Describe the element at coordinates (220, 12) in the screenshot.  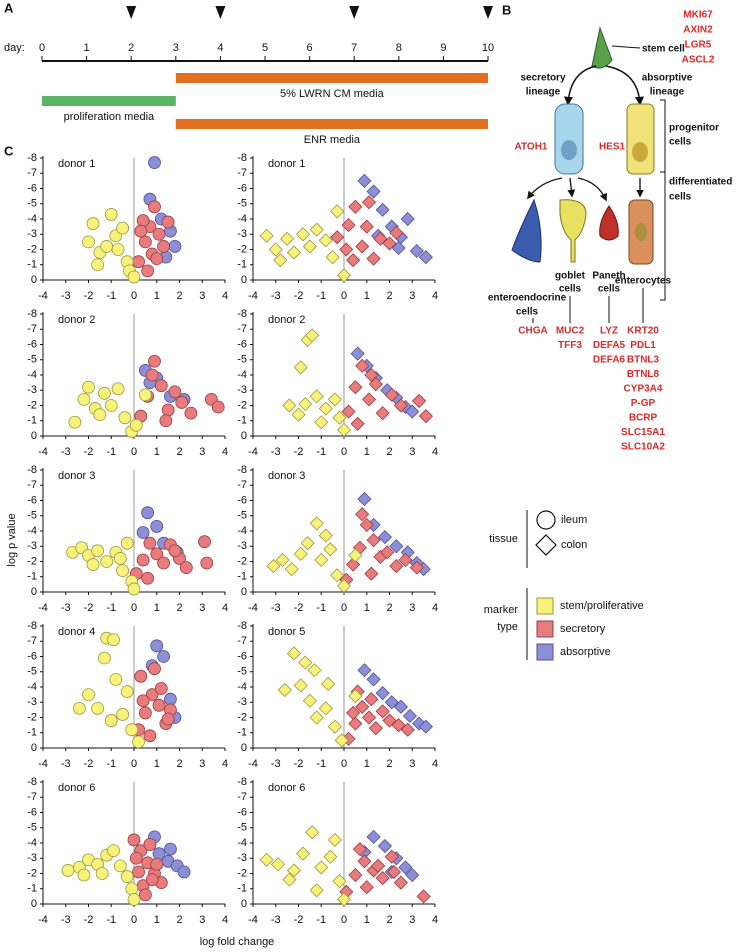
I see `day-arrow` at that location.